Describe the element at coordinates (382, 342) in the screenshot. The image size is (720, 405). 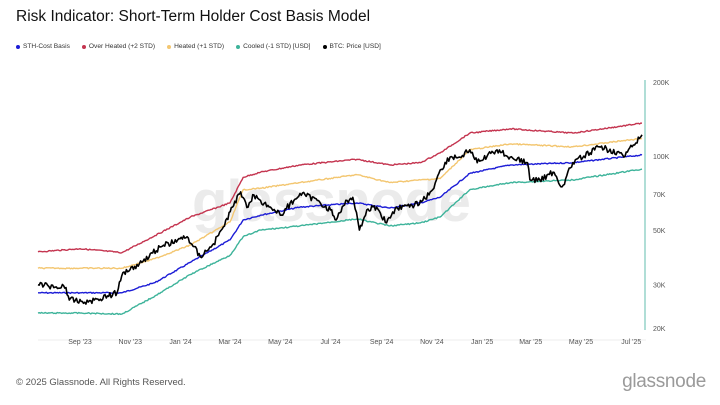
I see `x-tick-label: Sep '24` at that location.